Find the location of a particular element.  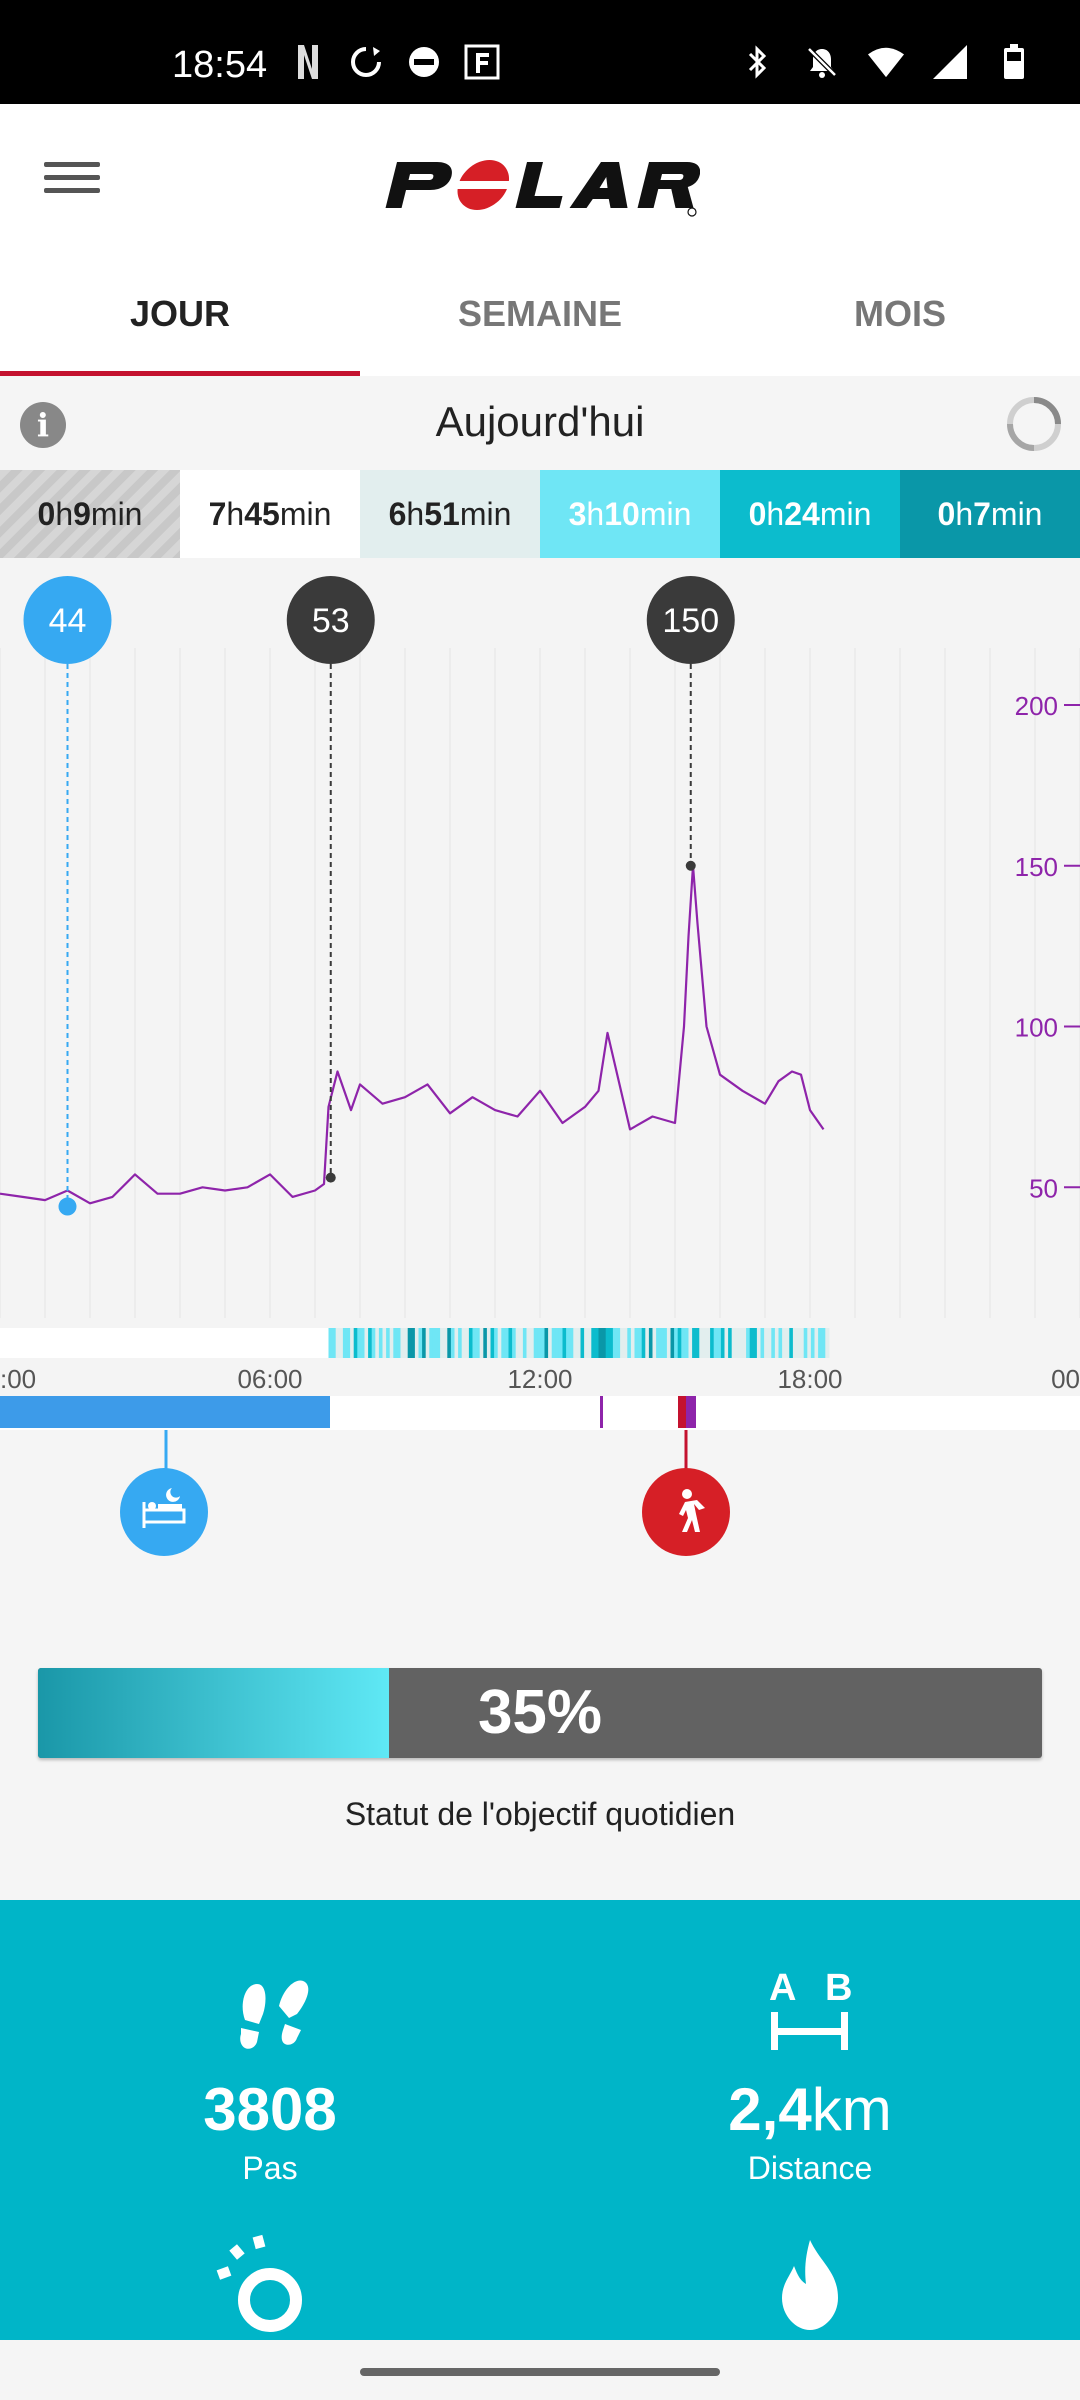

svg-text: B is located at coordinates (838, 1988).